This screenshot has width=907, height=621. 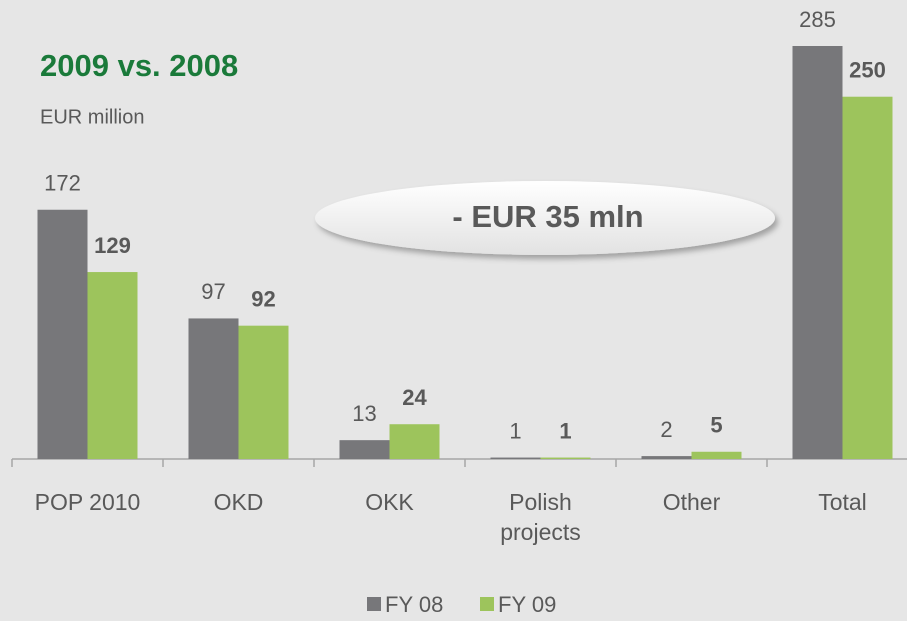 I want to click on data-label: 13, so click(x=364, y=413).